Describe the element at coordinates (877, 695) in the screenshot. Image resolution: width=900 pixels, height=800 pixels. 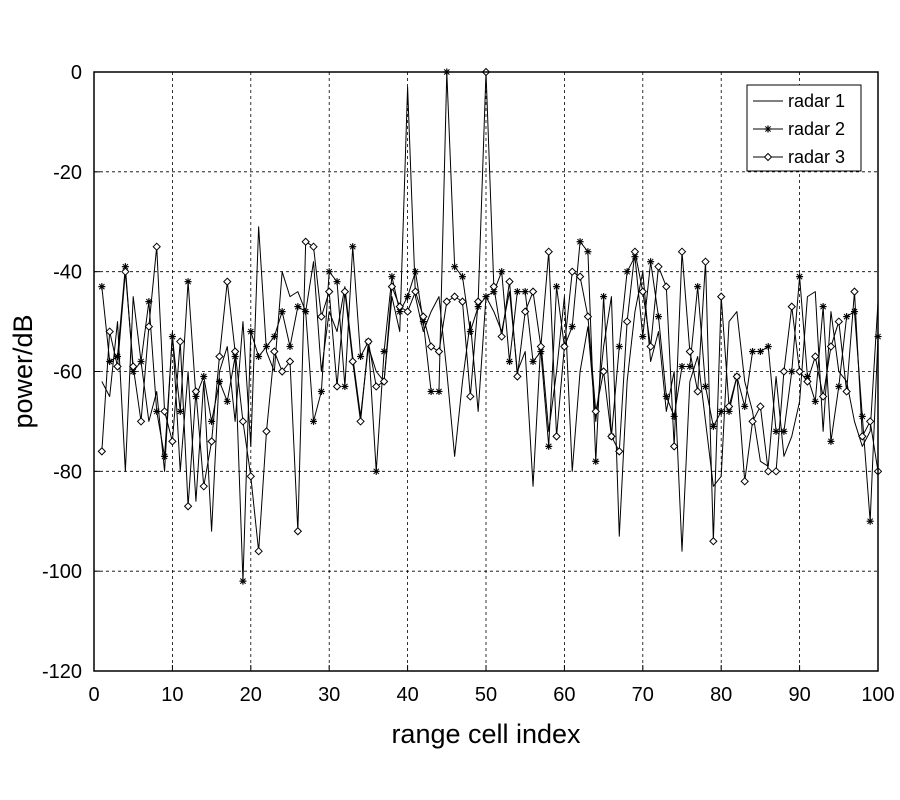
I see `x-tick-label: 100` at that location.